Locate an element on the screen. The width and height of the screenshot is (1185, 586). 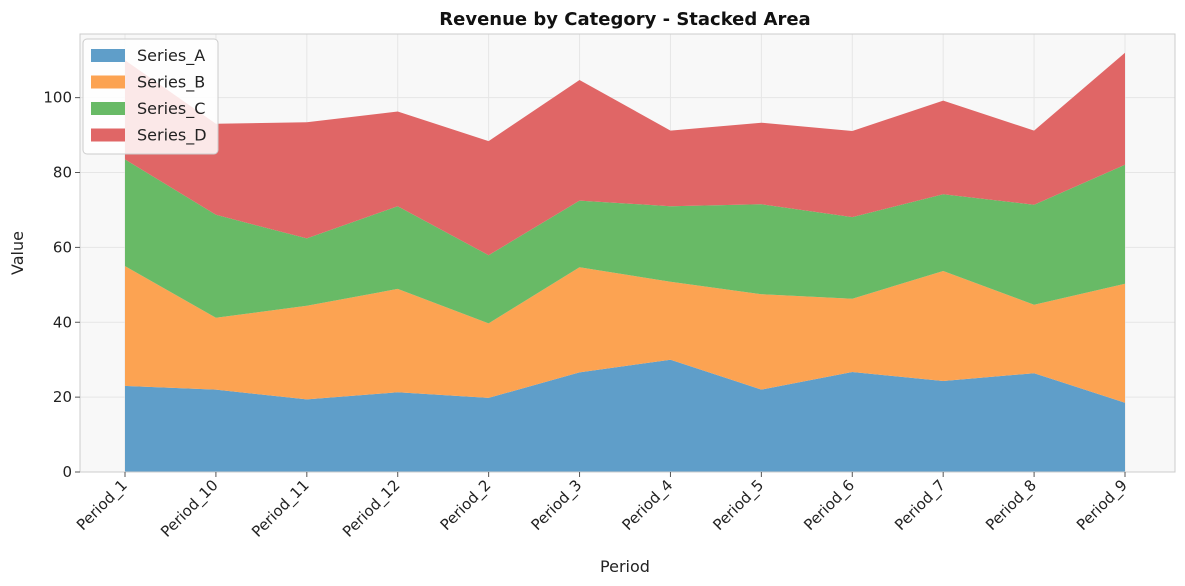
y-tick-label-1: 20 is located at coordinates (62, 397).